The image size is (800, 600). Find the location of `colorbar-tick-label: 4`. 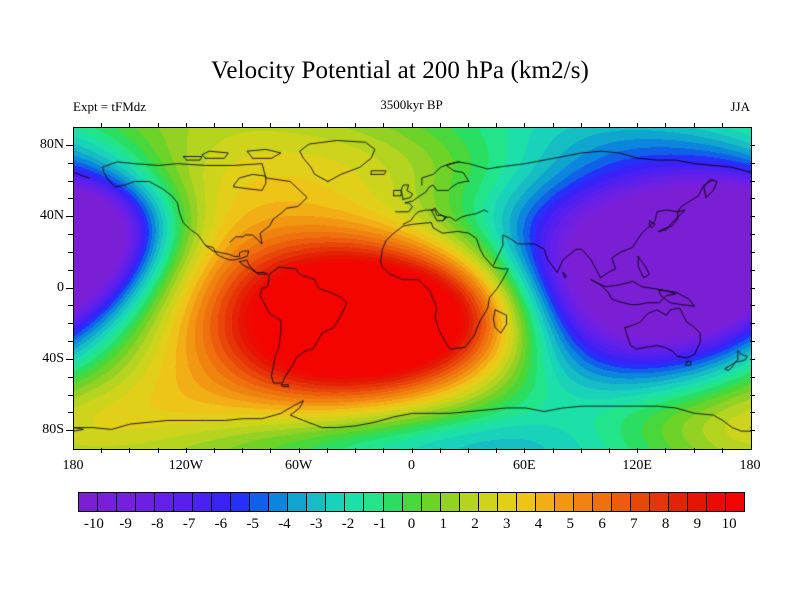

colorbar-tick-label: 4 is located at coordinates (538, 524).